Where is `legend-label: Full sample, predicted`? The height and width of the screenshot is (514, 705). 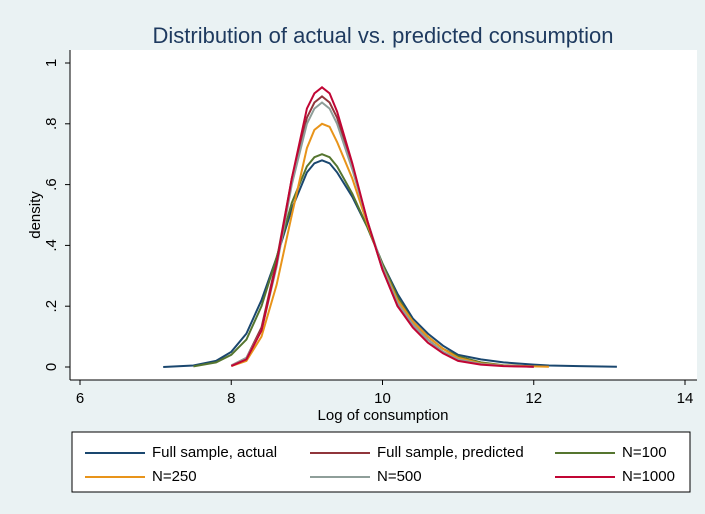
legend-label: Full sample, predicted is located at coordinates (450, 452).